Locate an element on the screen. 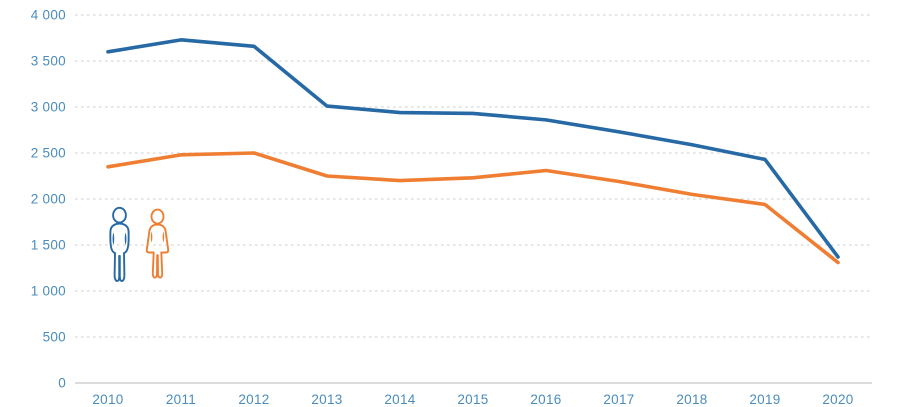 The height and width of the screenshot is (407, 904). y-tick-label: 4 000 is located at coordinates (48, 15).